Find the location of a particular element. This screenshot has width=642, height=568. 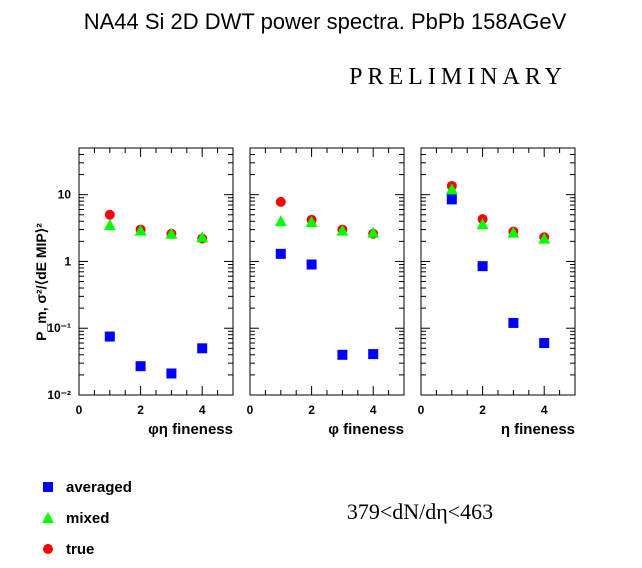

plot-panel-1: 0 2 4 10 1 10⁻¹ 10⁻² φη fineness is located at coordinates (140, 292).